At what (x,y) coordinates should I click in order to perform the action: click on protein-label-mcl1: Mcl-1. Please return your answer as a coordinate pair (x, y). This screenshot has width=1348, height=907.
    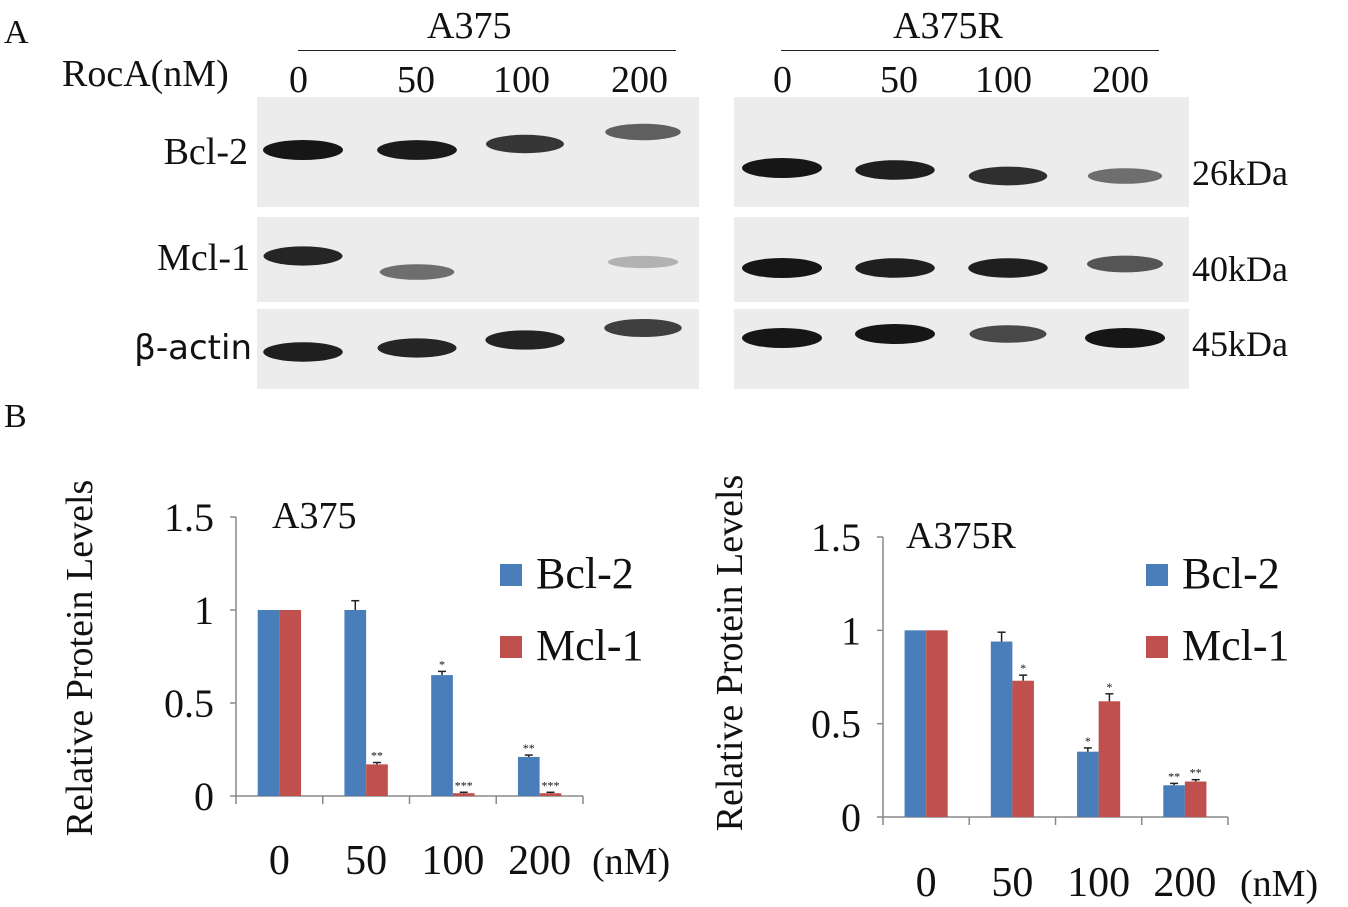
    Looking at the image, I should click on (203, 258).